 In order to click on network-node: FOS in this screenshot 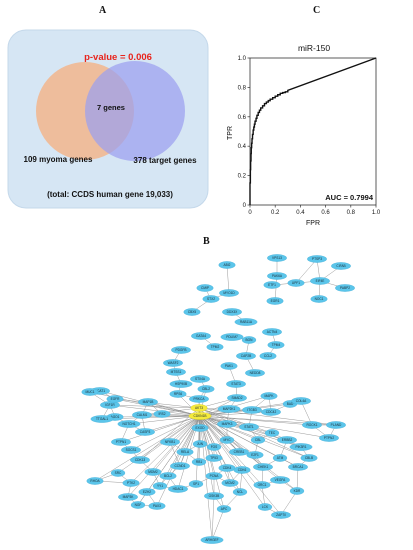, I will do `click(214, 447)`.